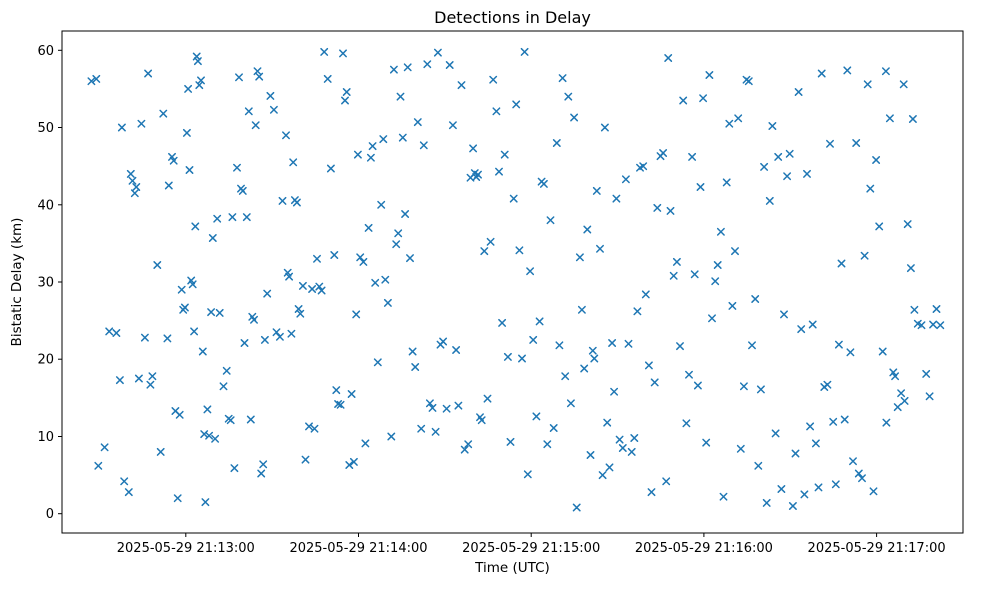 This screenshot has height=590, width=989. I want to click on x-axis-label: Time (UTC), so click(512, 568).